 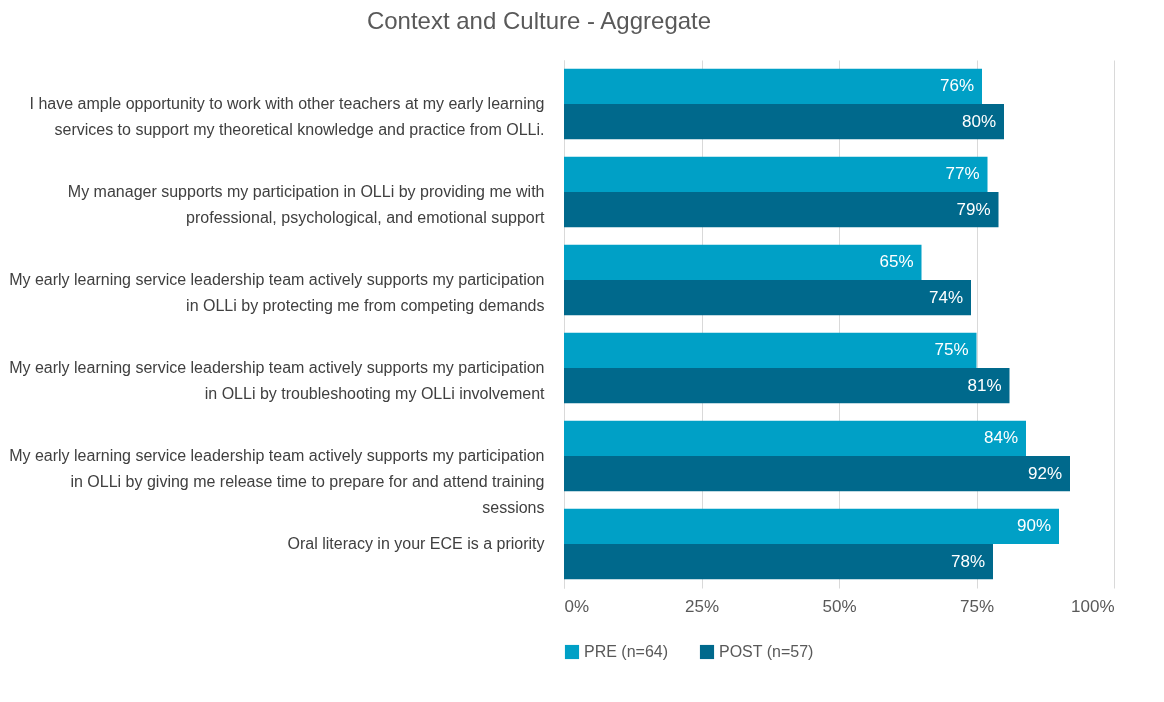 What do you see at coordinates (1000, 438) in the screenshot?
I see `text: 84%` at bounding box center [1000, 438].